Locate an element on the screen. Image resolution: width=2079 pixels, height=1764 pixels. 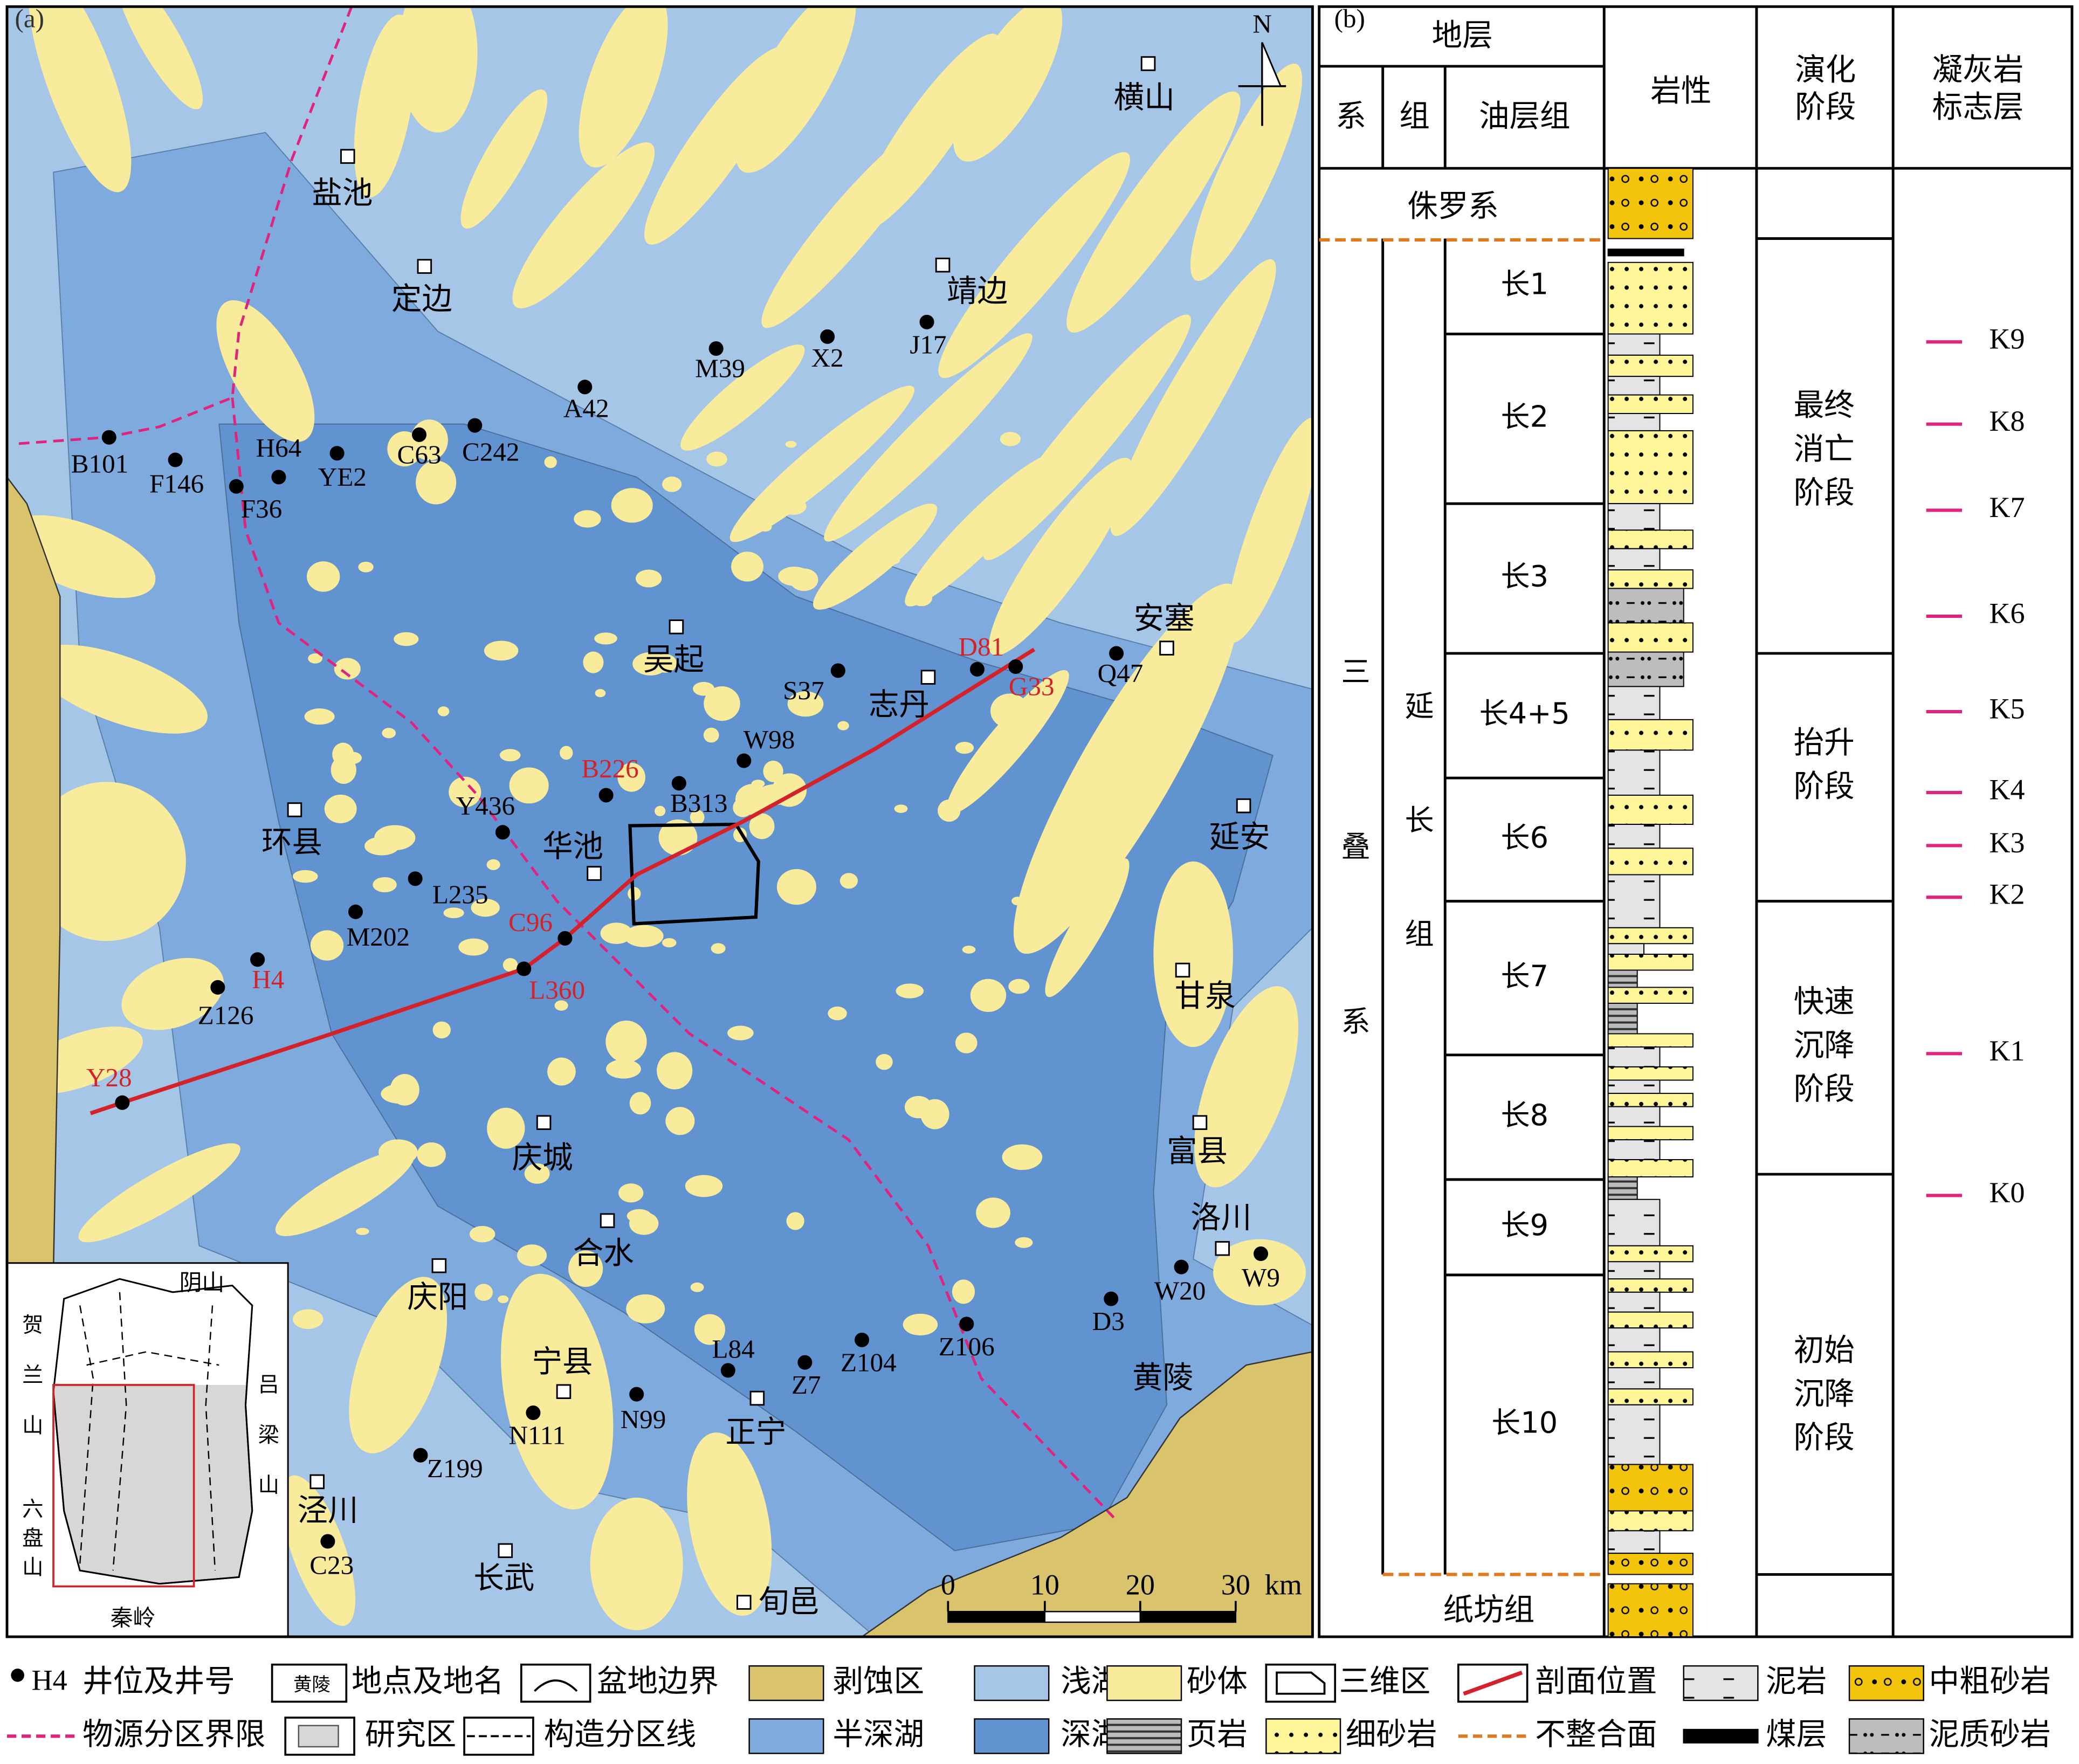
stage-name-line: 阶段 is located at coordinates (1824, 1089).